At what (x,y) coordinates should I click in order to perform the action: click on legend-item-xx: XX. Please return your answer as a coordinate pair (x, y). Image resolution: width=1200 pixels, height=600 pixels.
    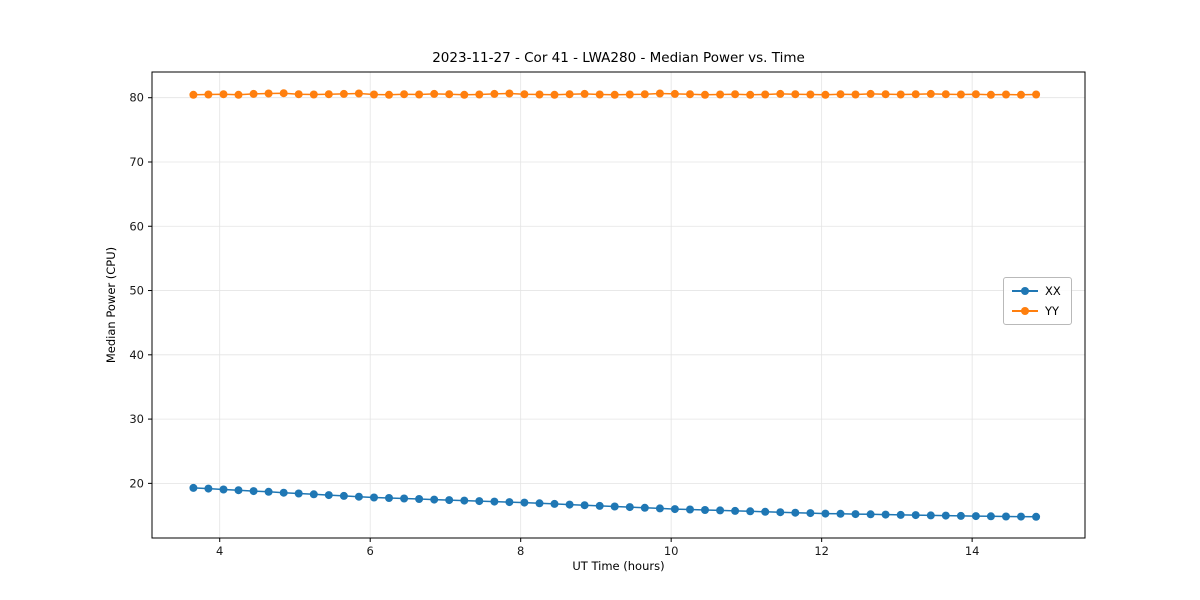
    Looking at the image, I should click on (1036, 291).